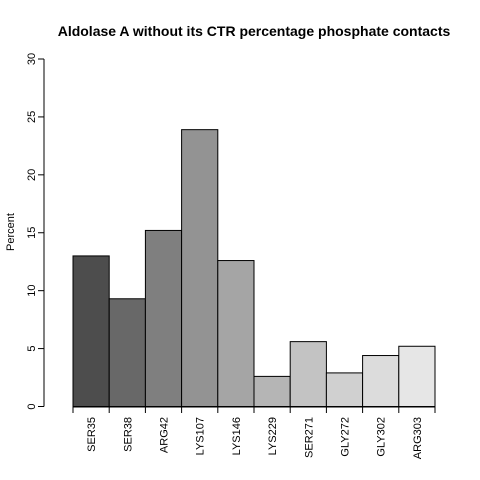  What do you see at coordinates (32, 117) in the screenshot?
I see `y-tick-label: 25` at bounding box center [32, 117].